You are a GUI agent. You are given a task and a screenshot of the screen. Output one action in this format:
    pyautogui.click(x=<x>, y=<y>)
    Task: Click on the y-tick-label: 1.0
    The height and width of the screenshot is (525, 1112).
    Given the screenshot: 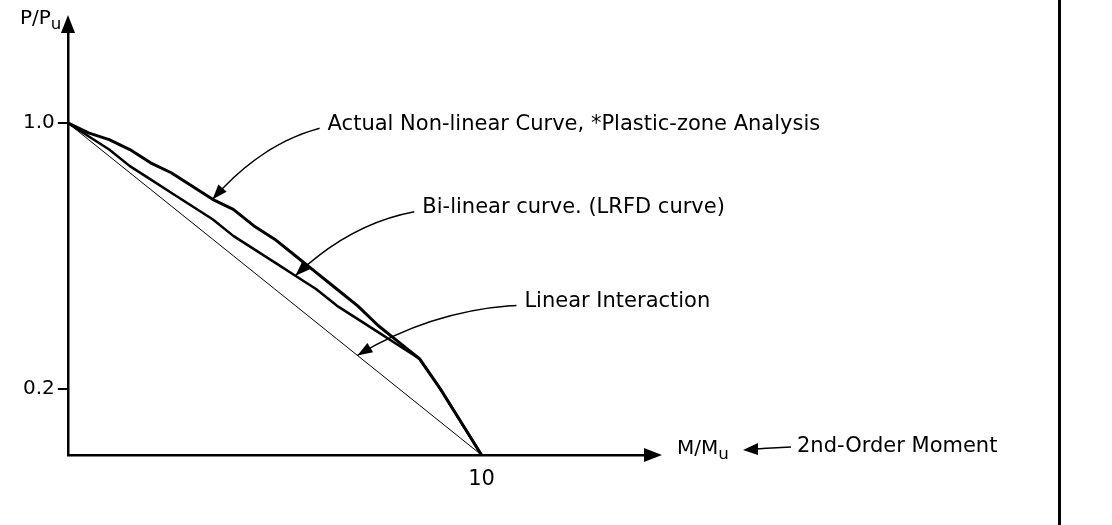 What is the action you would take?
    pyautogui.click(x=38, y=121)
    